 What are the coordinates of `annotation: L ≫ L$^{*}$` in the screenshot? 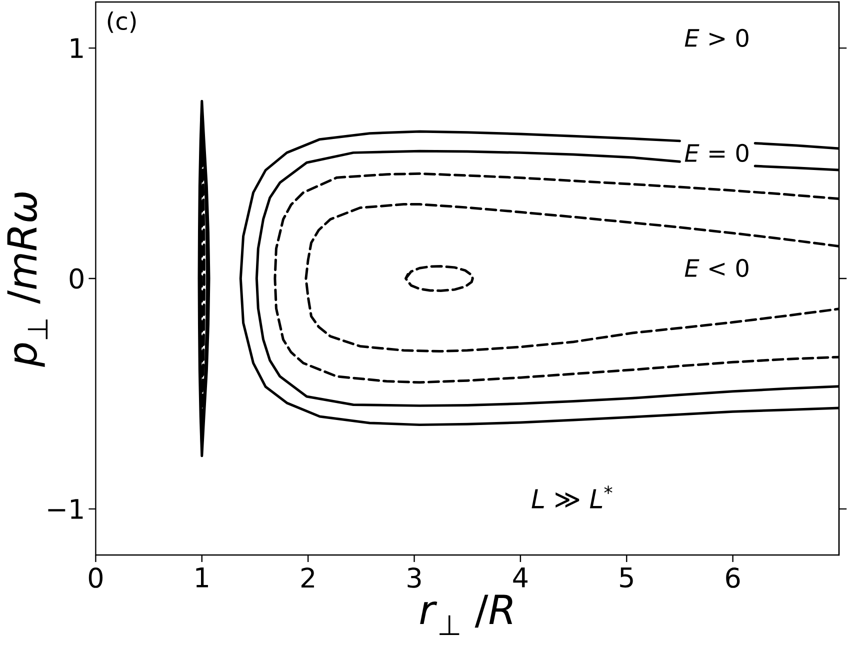 It's located at (572, 497).